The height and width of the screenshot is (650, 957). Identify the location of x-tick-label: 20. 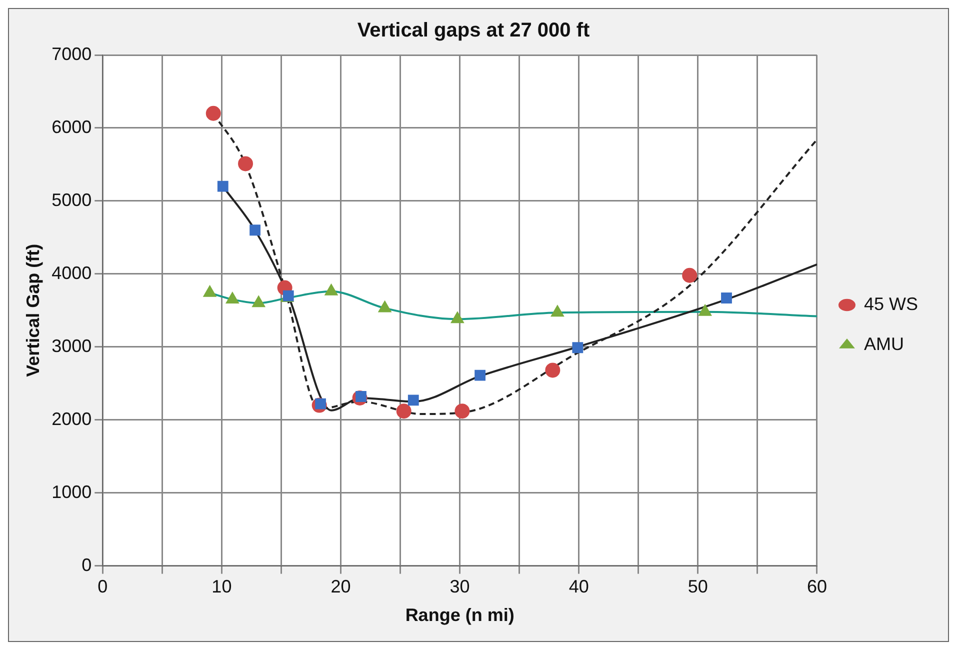
(340, 586).